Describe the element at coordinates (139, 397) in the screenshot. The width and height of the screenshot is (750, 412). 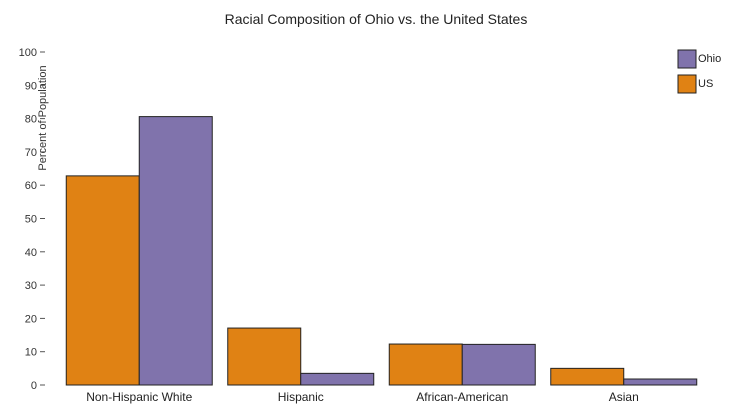
I see `x-category-label: Non-Hispanic White` at that location.